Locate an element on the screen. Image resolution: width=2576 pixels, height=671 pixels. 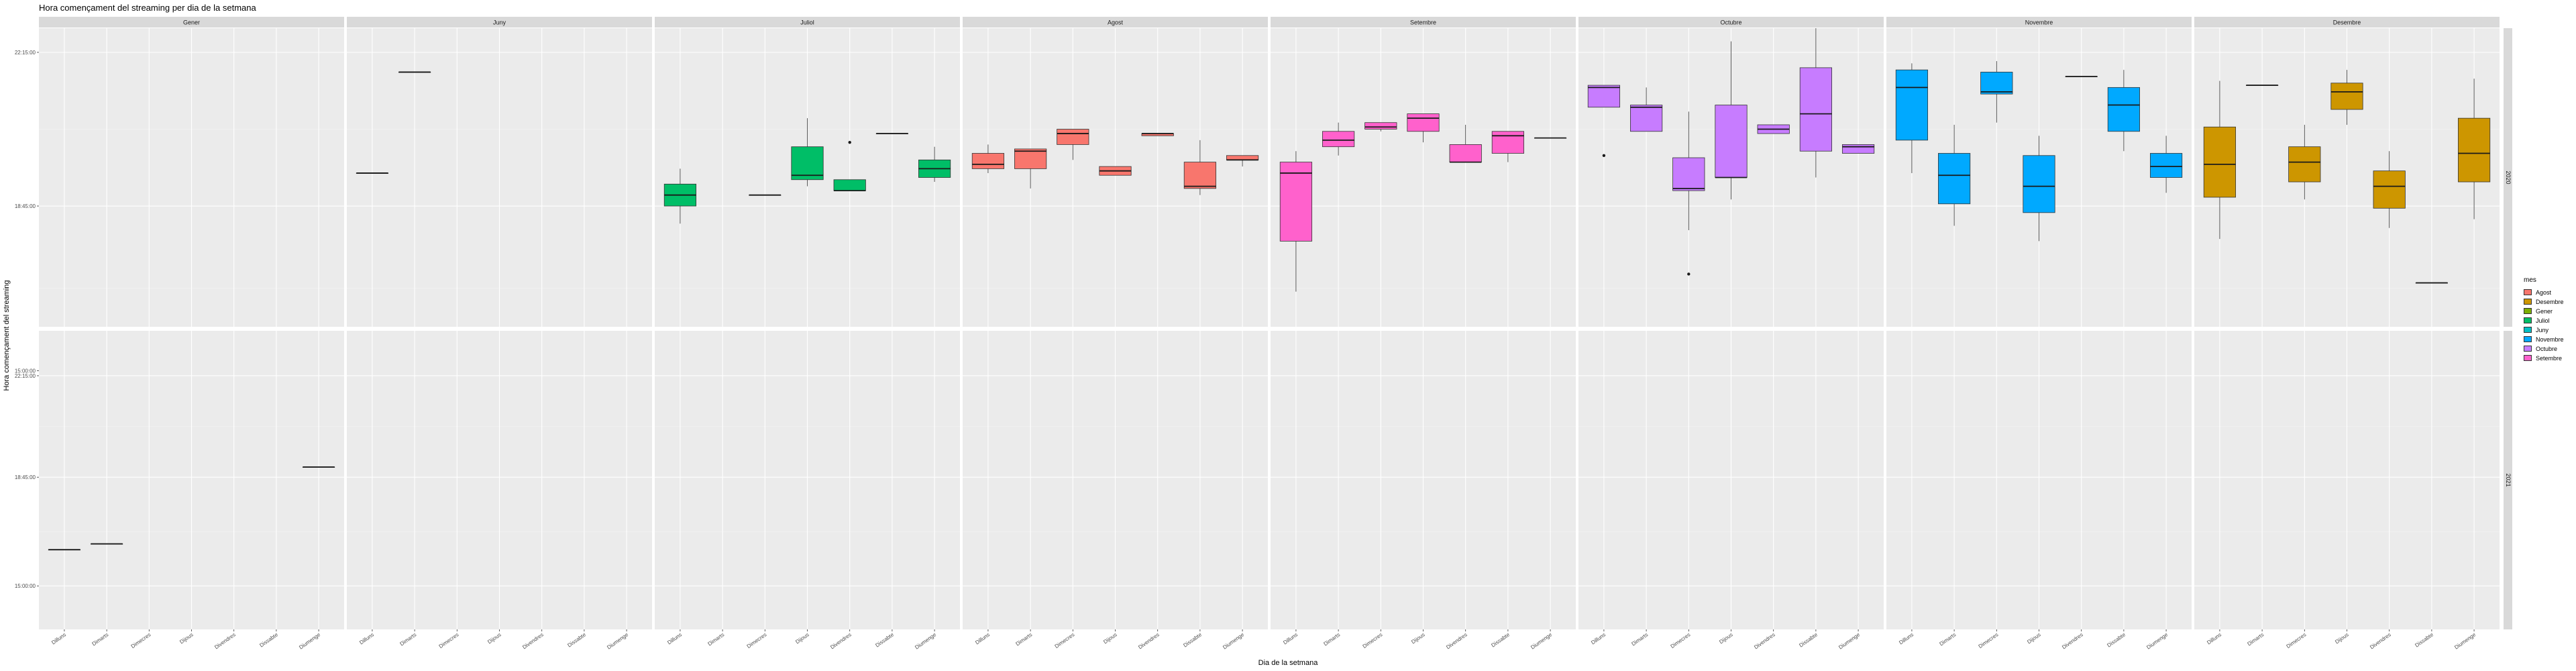
y-tick-label: 22:15:00 is located at coordinates (25, 376).